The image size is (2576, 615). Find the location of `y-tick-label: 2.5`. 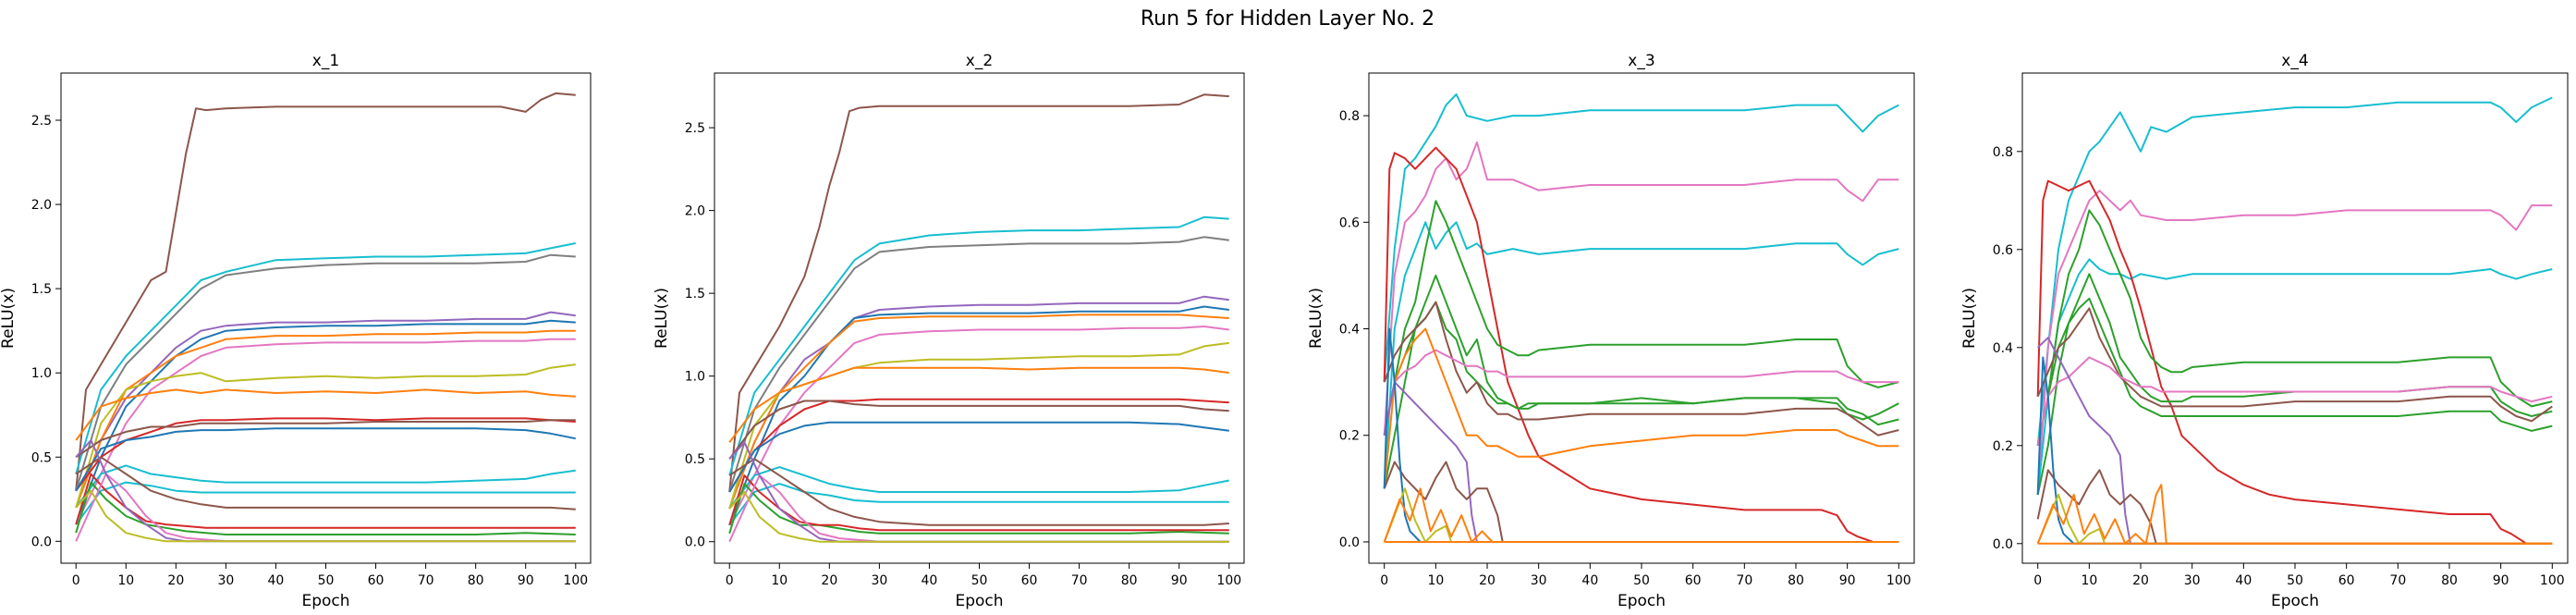

y-tick-label: 2.5 is located at coordinates (695, 128).